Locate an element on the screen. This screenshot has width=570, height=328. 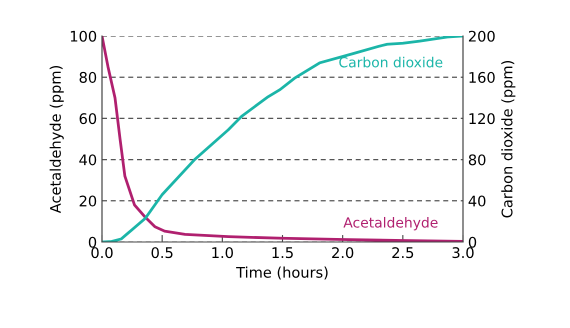
y2-tick-label: 0 is located at coordinates (472, 242).